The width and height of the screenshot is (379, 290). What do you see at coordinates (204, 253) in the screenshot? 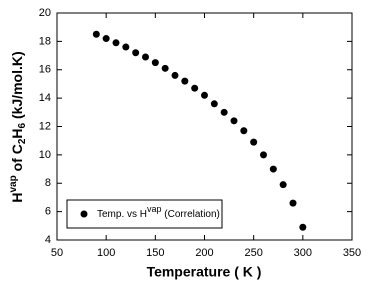
I see `x-tick-label: 200` at bounding box center [204, 253].